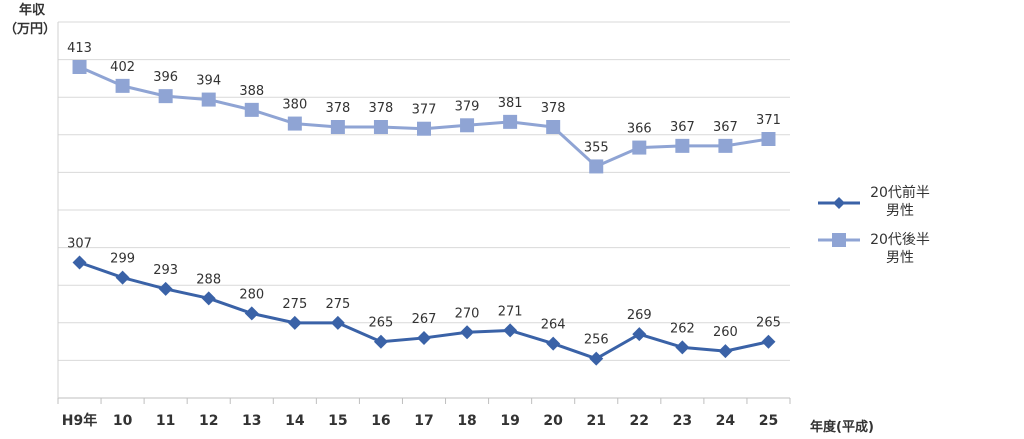 The width and height of the screenshot is (1024, 439). I want to click on data-label: 366, so click(639, 129).